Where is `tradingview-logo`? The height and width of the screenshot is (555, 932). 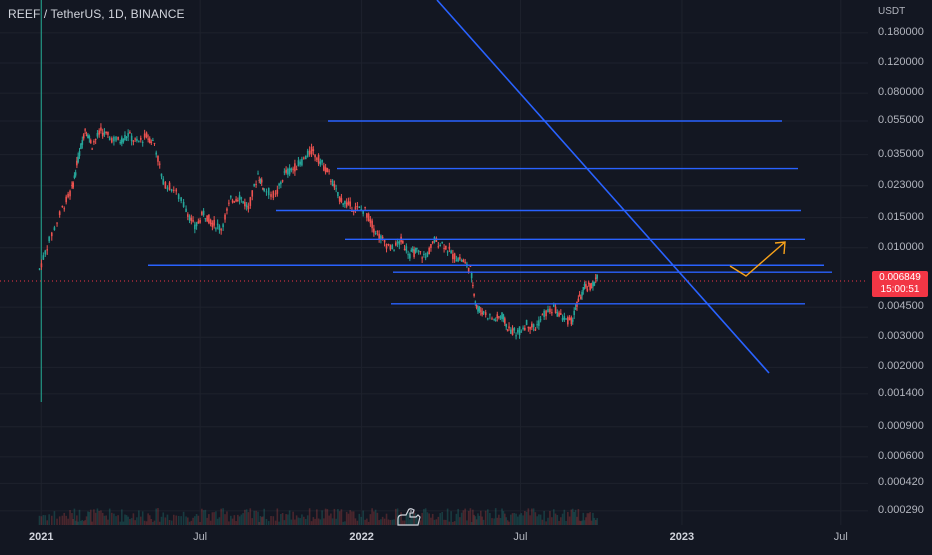
tradingview-logo is located at coordinates (409, 516).